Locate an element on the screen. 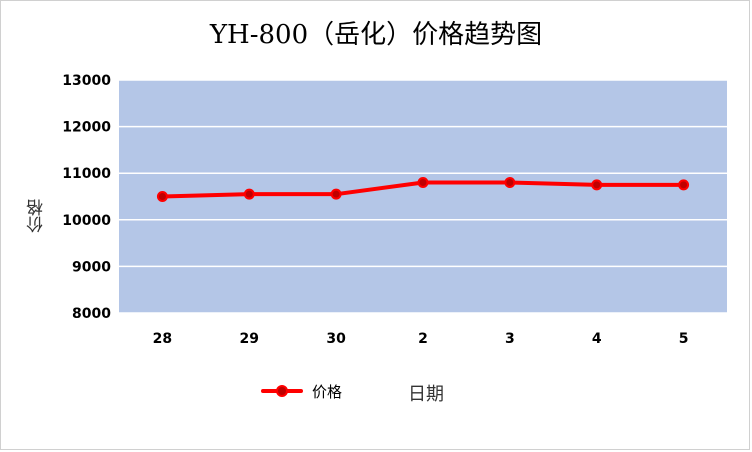 The width and height of the screenshot is (752, 452). x-tick-labels: 28 29 30 2 3 4 5 is located at coordinates (421, 339).